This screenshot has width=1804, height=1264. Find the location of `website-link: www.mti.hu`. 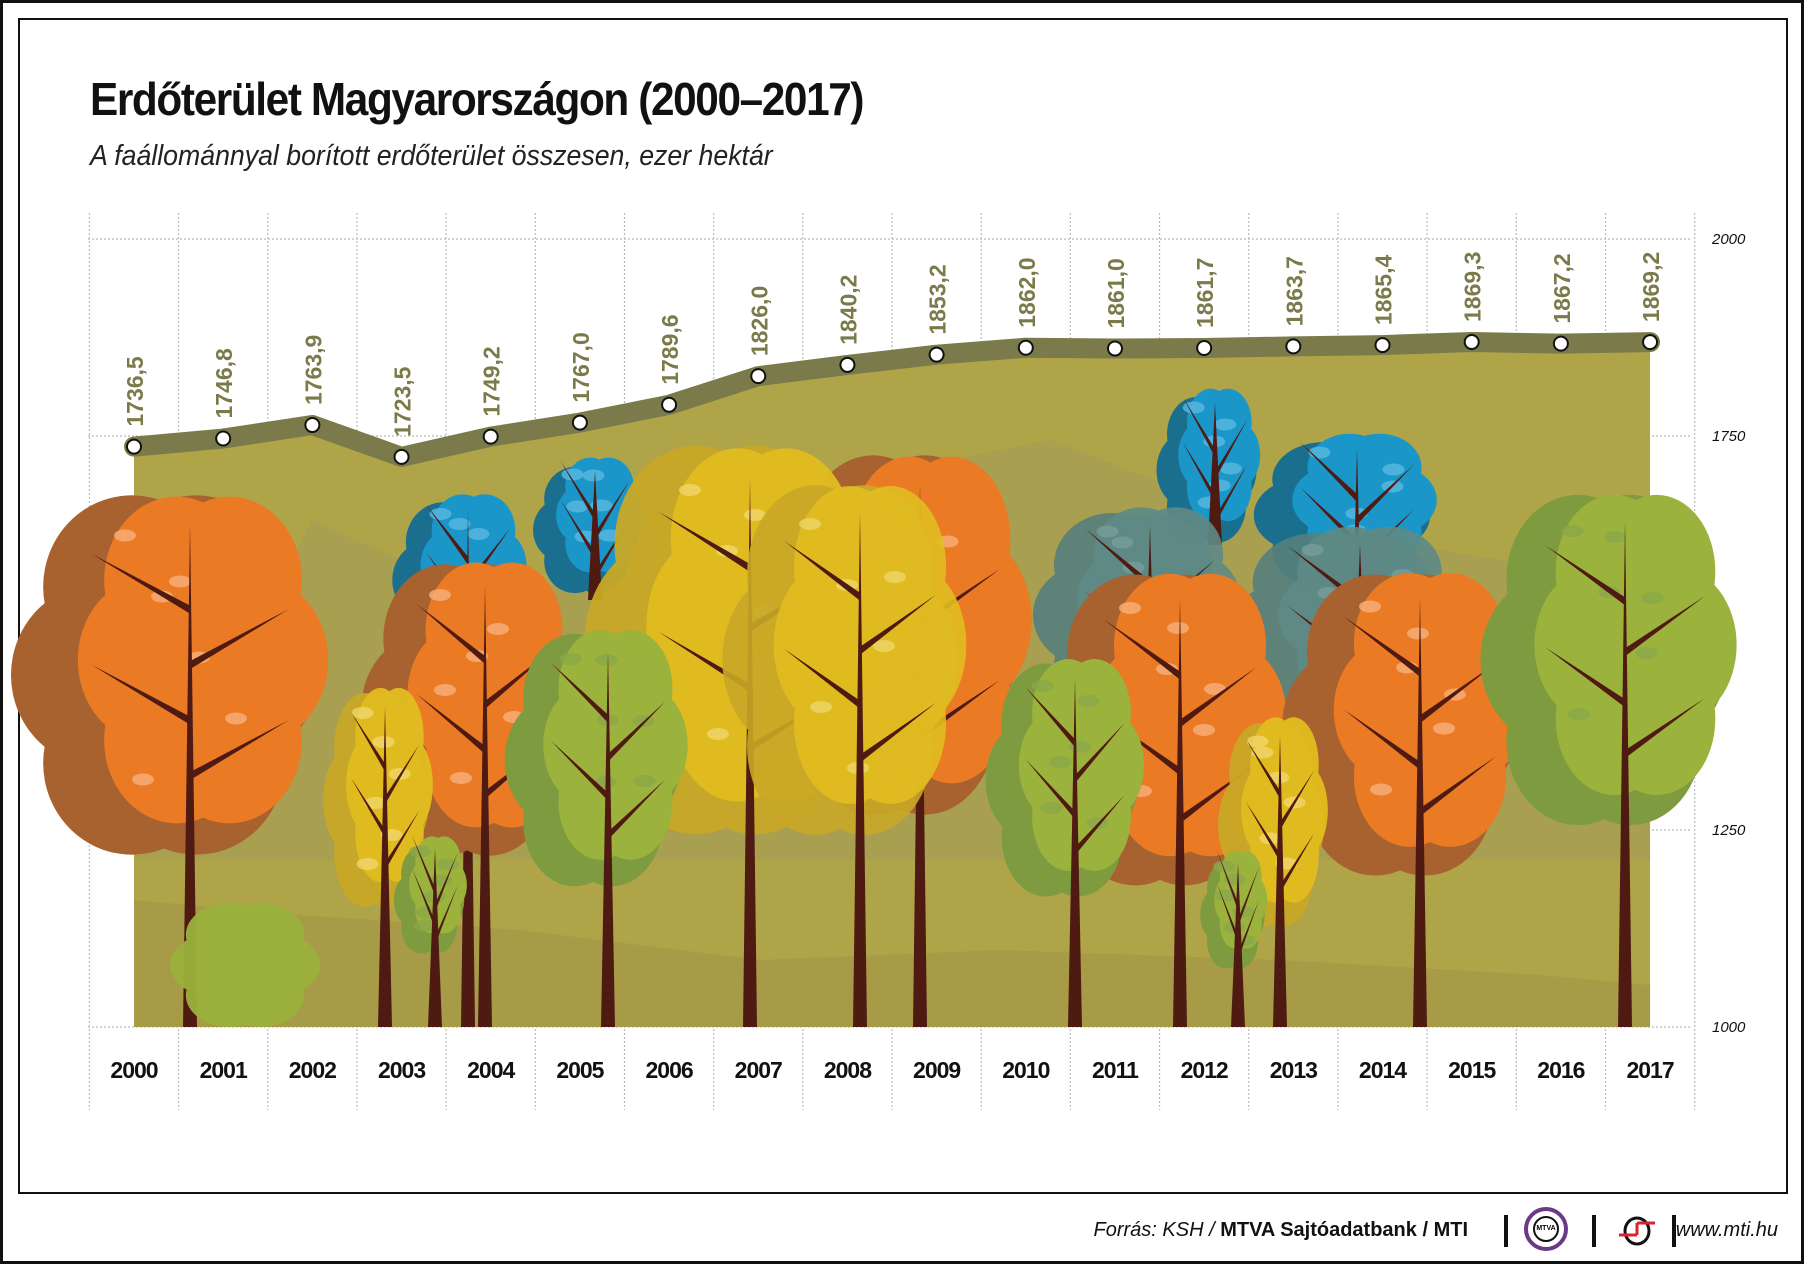

website-link: www.mti.hu is located at coordinates (1726, 1230).